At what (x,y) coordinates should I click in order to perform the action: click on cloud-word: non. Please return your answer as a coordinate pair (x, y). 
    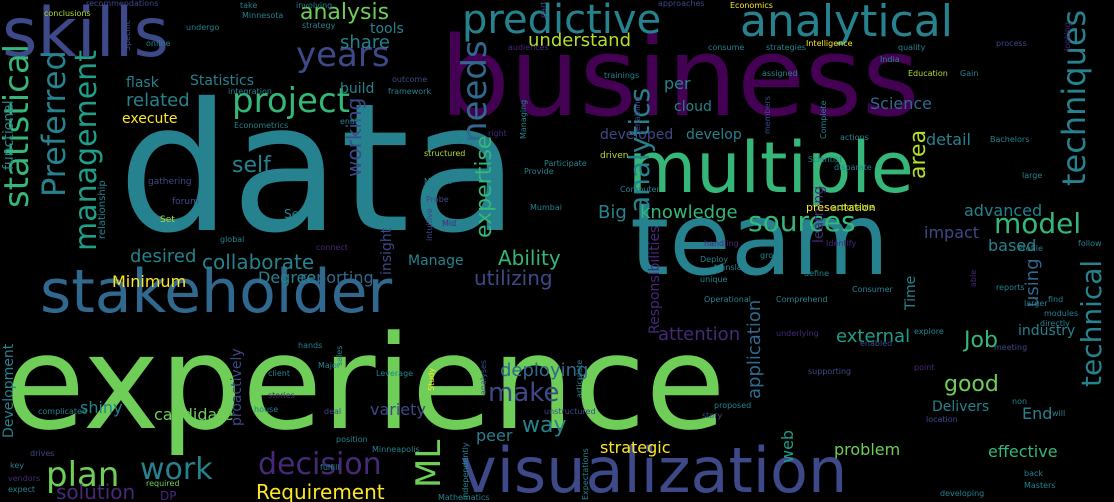
    Looking at the image, I should click on (1020, 401).